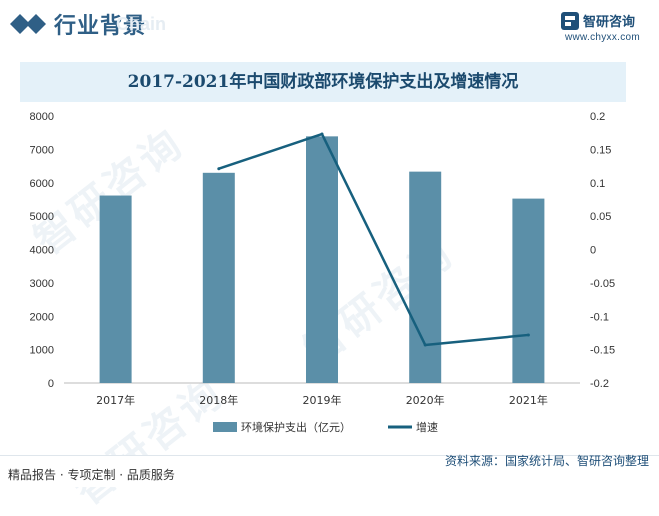 The height and width of the screenshot is (516, 659). I want to click on y-right-tick-label: -0.1, so click(599, 317).